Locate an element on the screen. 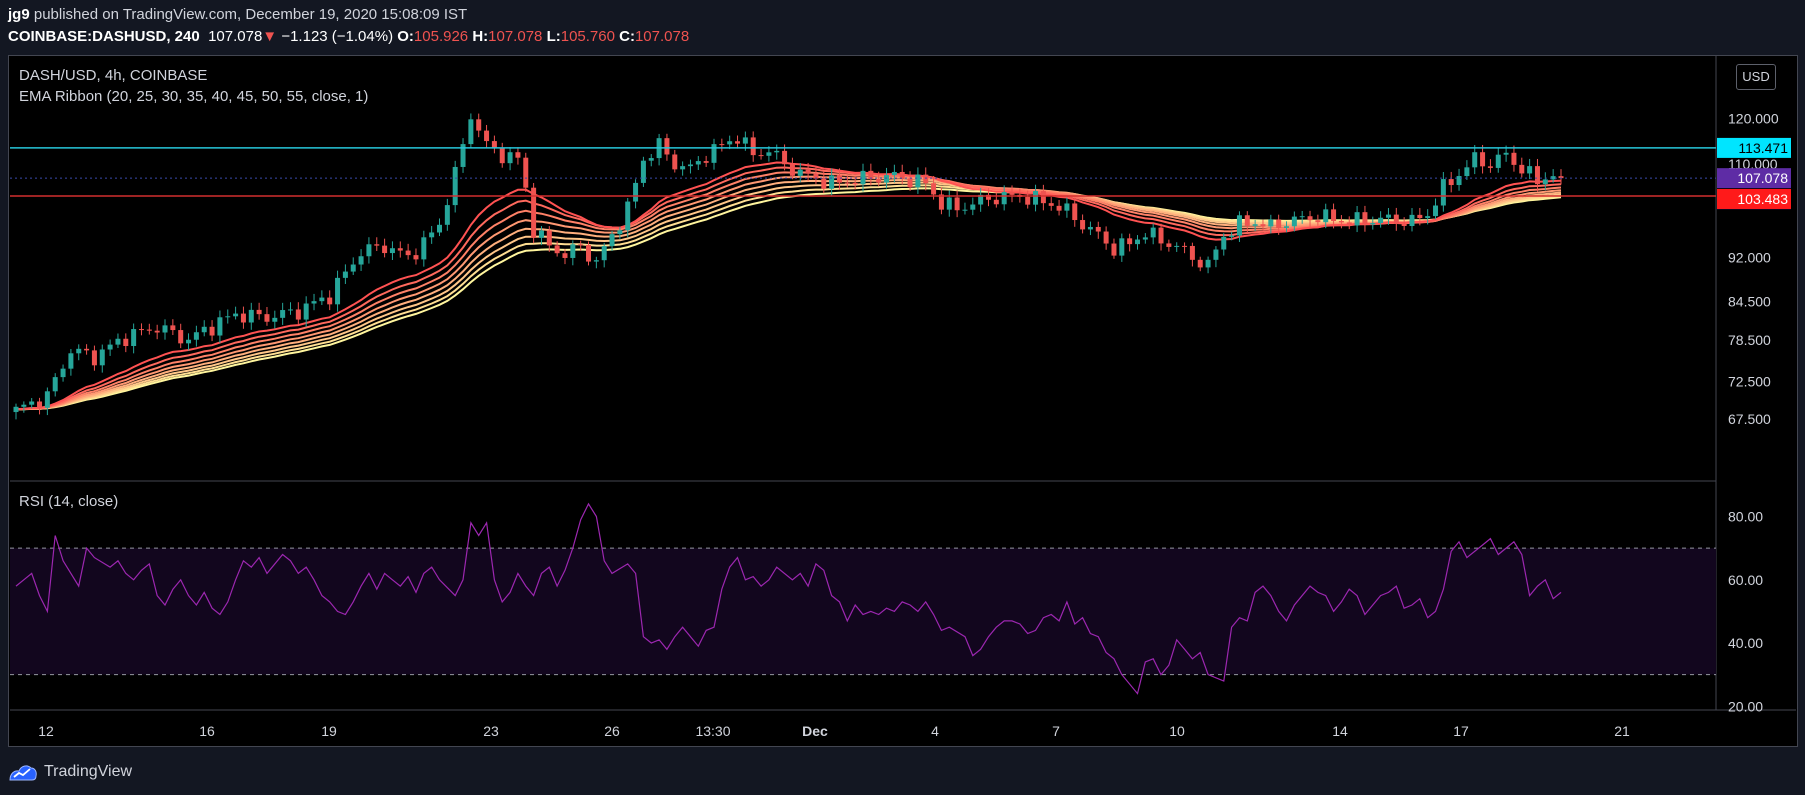  publisher-name: jg9 is located at coordinates (19, 14).